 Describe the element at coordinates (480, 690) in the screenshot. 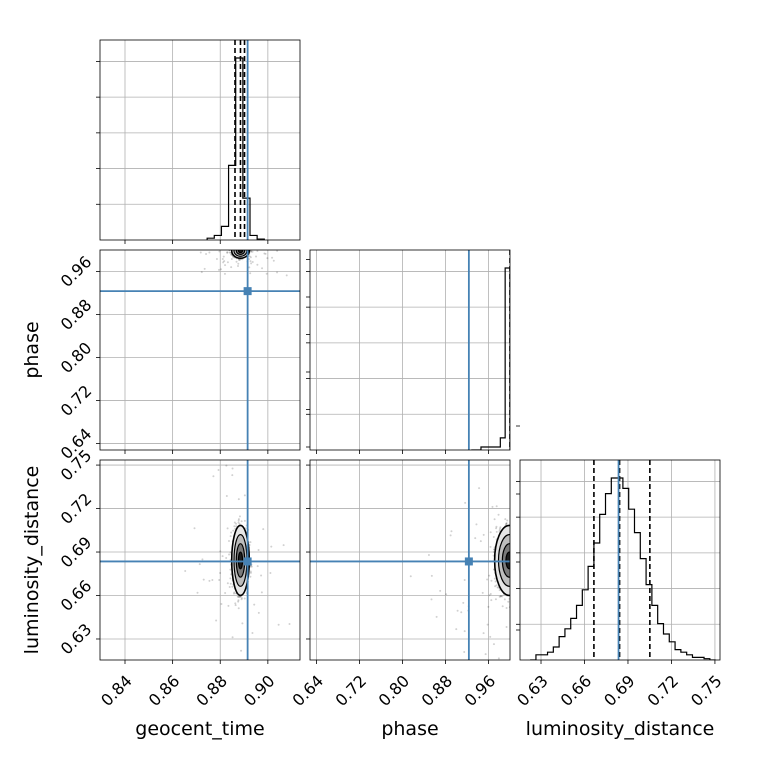

I see `x-tick-label: 0.96` at that location.